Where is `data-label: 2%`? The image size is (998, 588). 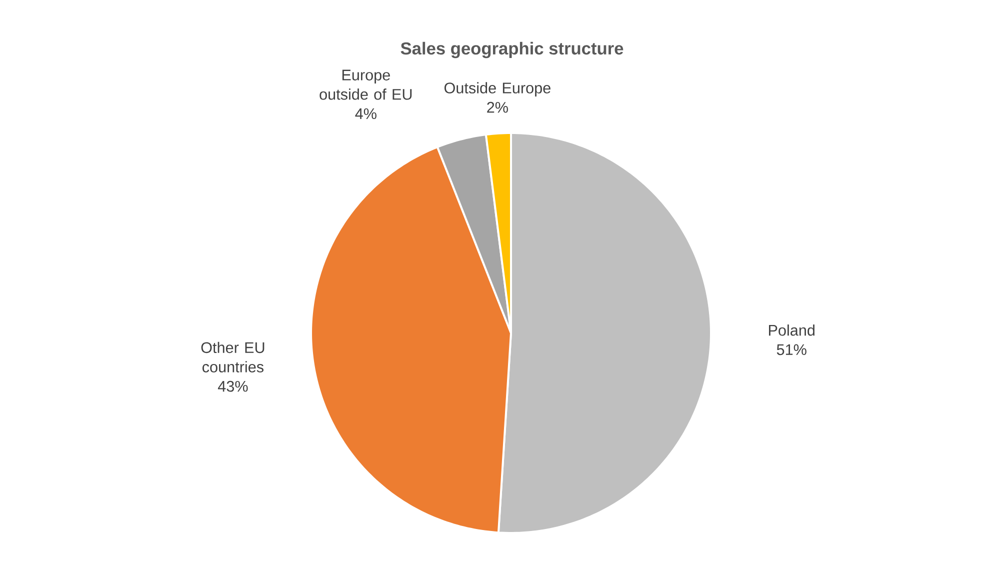 data-label: 2% is located at coordinates (497, 107).